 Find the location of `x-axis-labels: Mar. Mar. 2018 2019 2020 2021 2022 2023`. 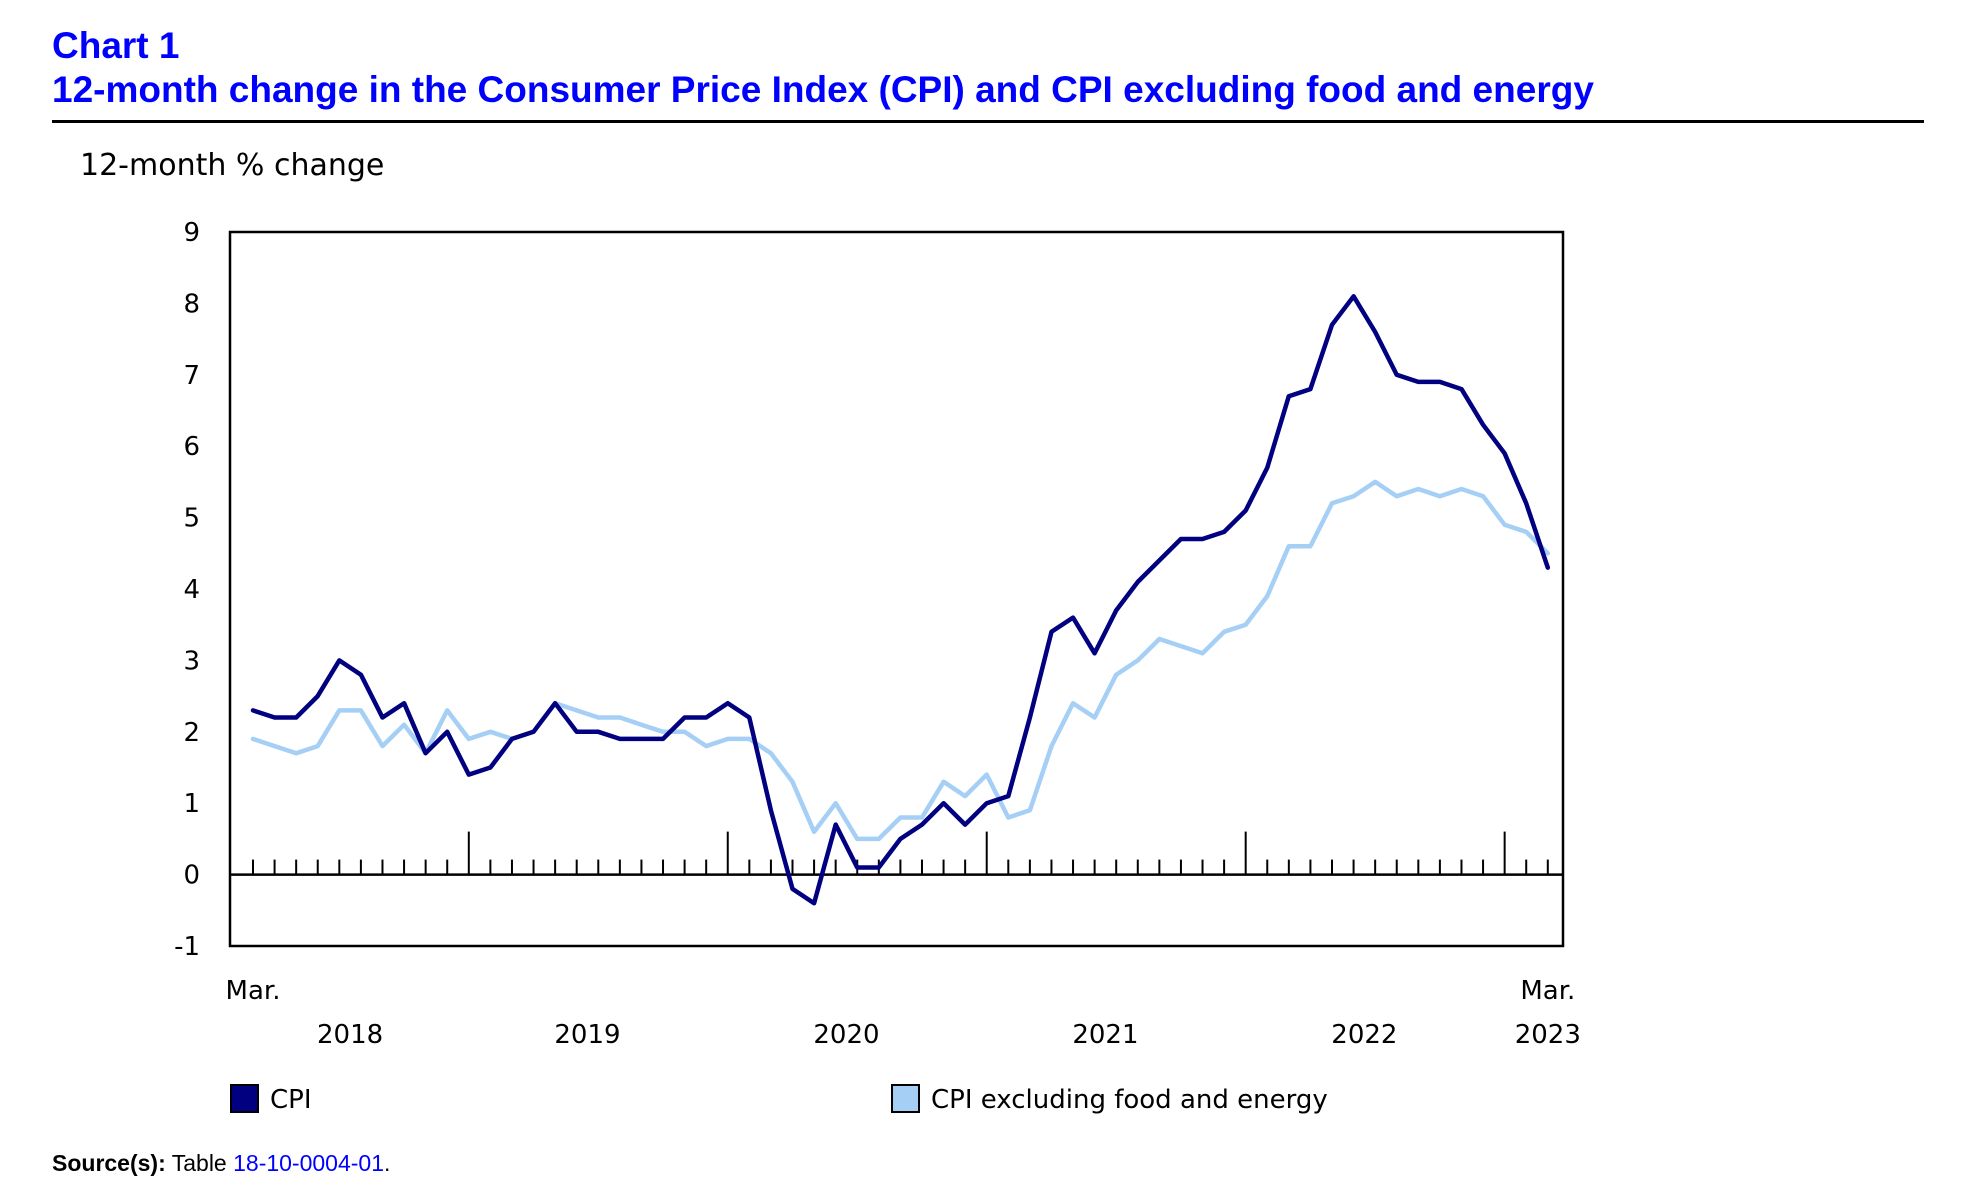

x-axis-labels: Mar. Mar. 2018 2019 2020 2021 2022 2023 is located at coordinates (903, 1013).